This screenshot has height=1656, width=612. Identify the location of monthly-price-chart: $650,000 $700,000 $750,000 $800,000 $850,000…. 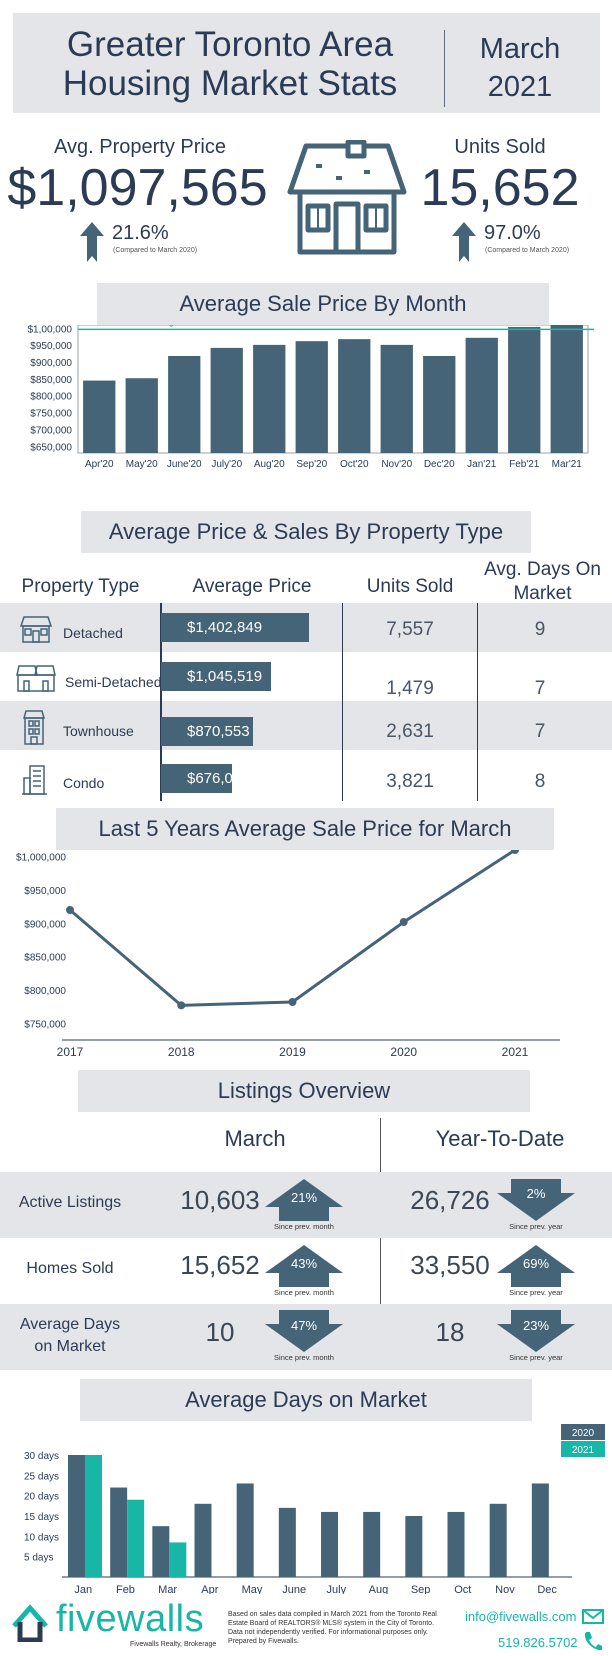
(311, 397).